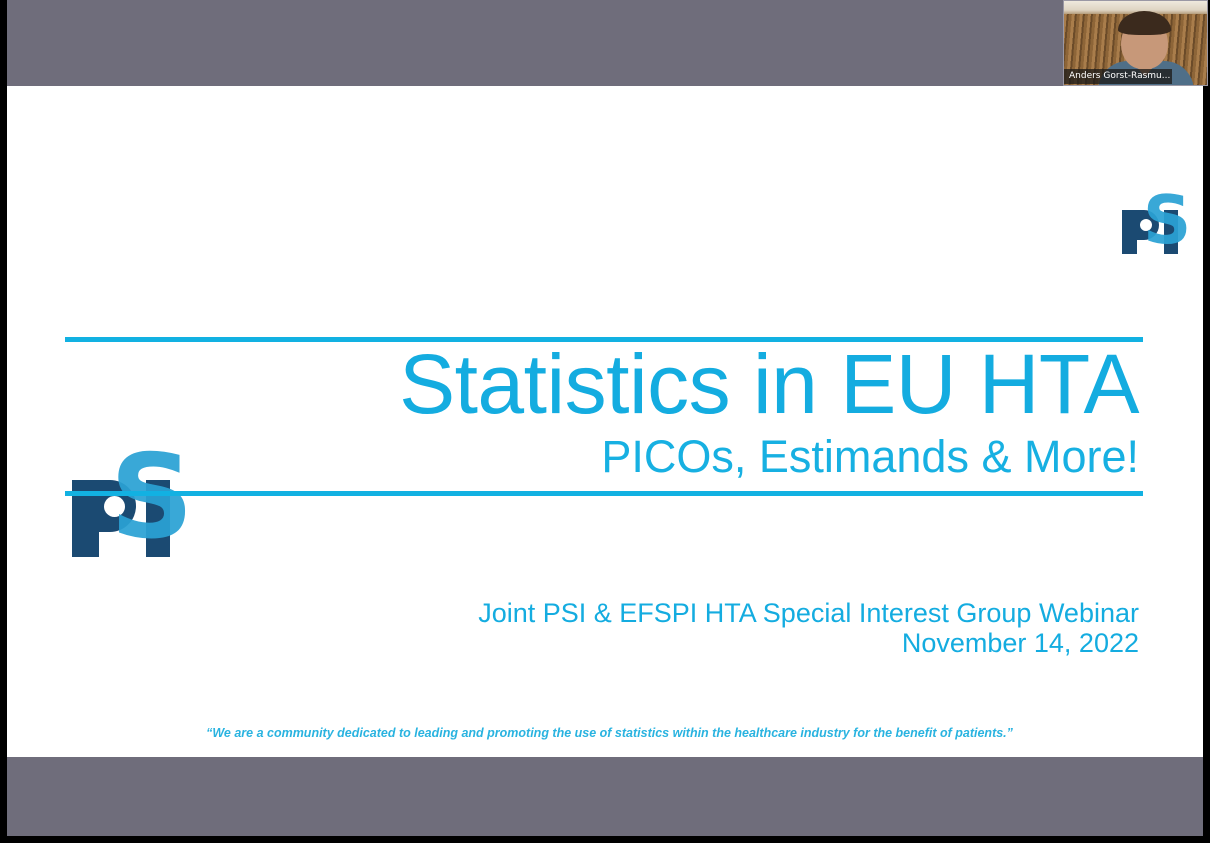 Image resolution: width=1210 pixels, height=843 pixels. What do you see at coordinates (605, 796) in the screenshot?
I see `meeting-bottom-bar` at bounding box center [605, 796].